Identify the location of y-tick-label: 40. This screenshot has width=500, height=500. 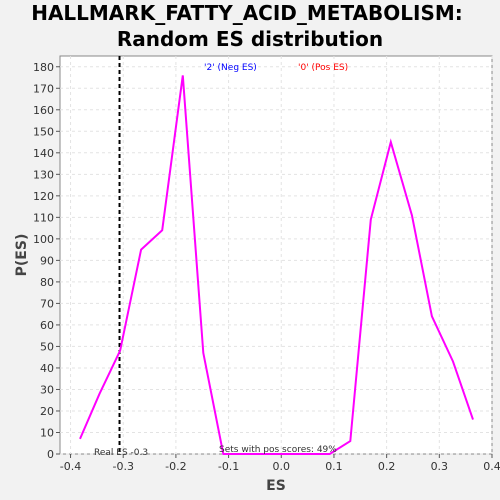
(47, 368).